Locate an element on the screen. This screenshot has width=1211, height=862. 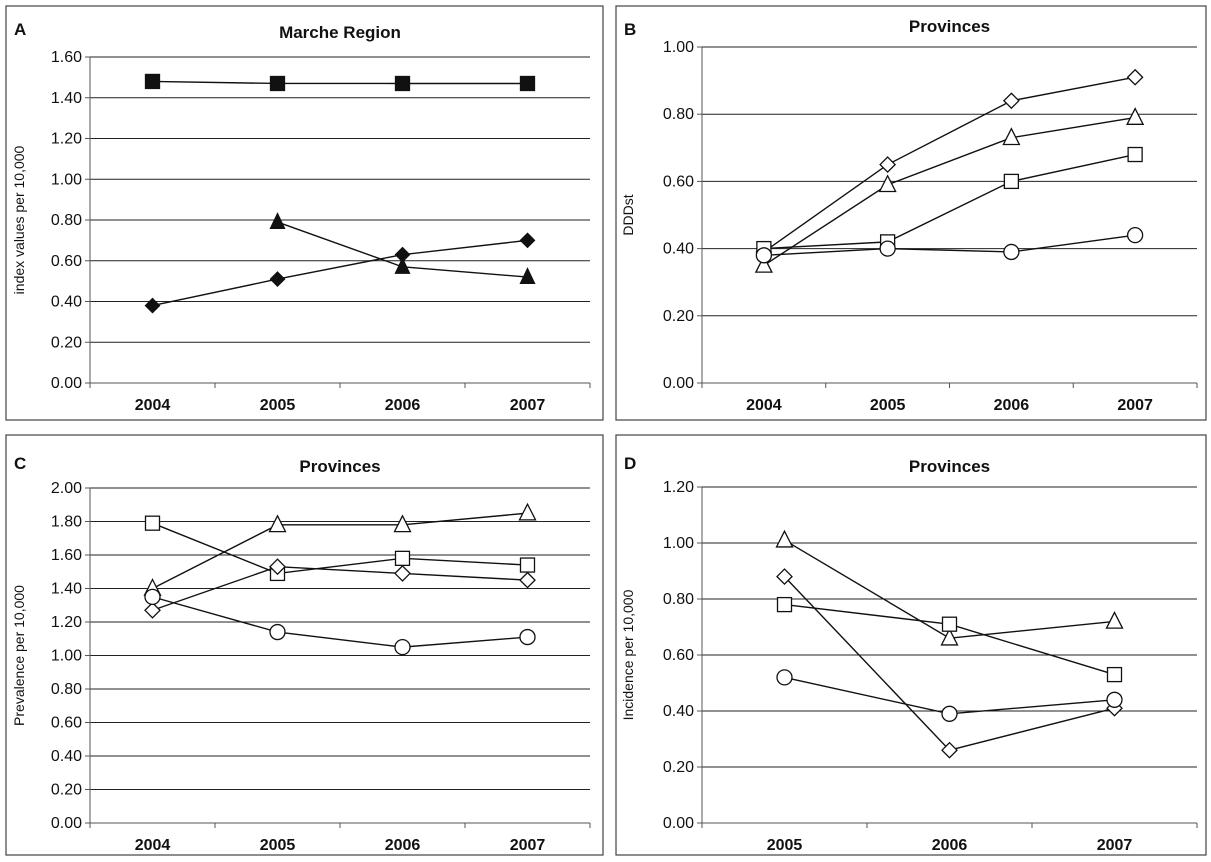
series-triangle-open is located at coordinates (949, 190).